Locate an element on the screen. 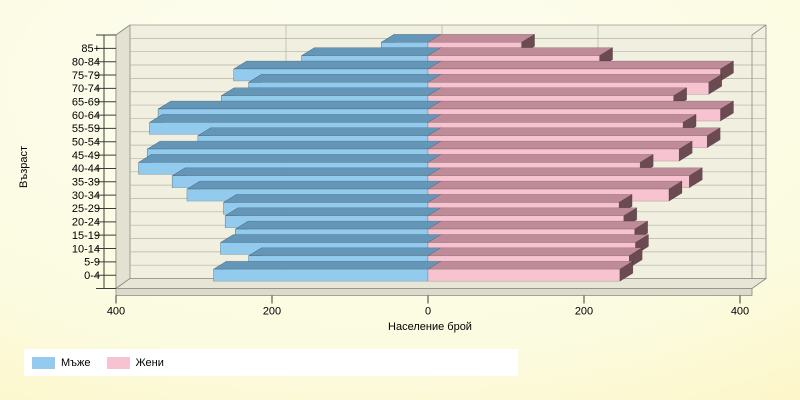 Image resolution: width=800 pixels, height=400 pixels. y-axis-label: 30-34 is located at coordinates (86, 196).